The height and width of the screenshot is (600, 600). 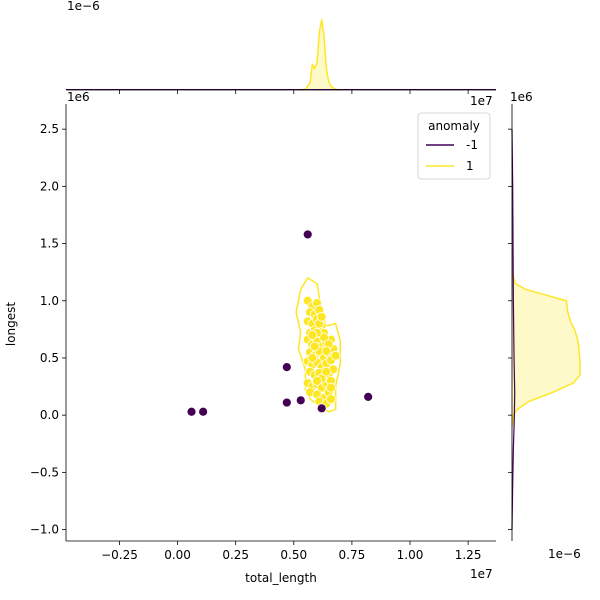 I want to click on top-kde-fill, so click(x=319, y=54).